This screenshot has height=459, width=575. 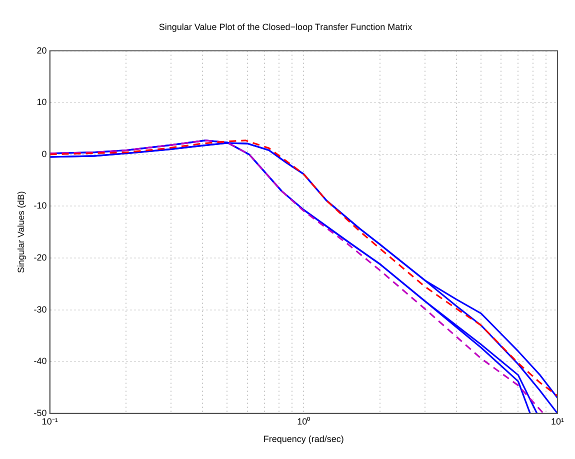 What do you see at coordinates (40, 205) in the screenshot?
I see `y-tick-label: -10` at bounding box center [40, 205].